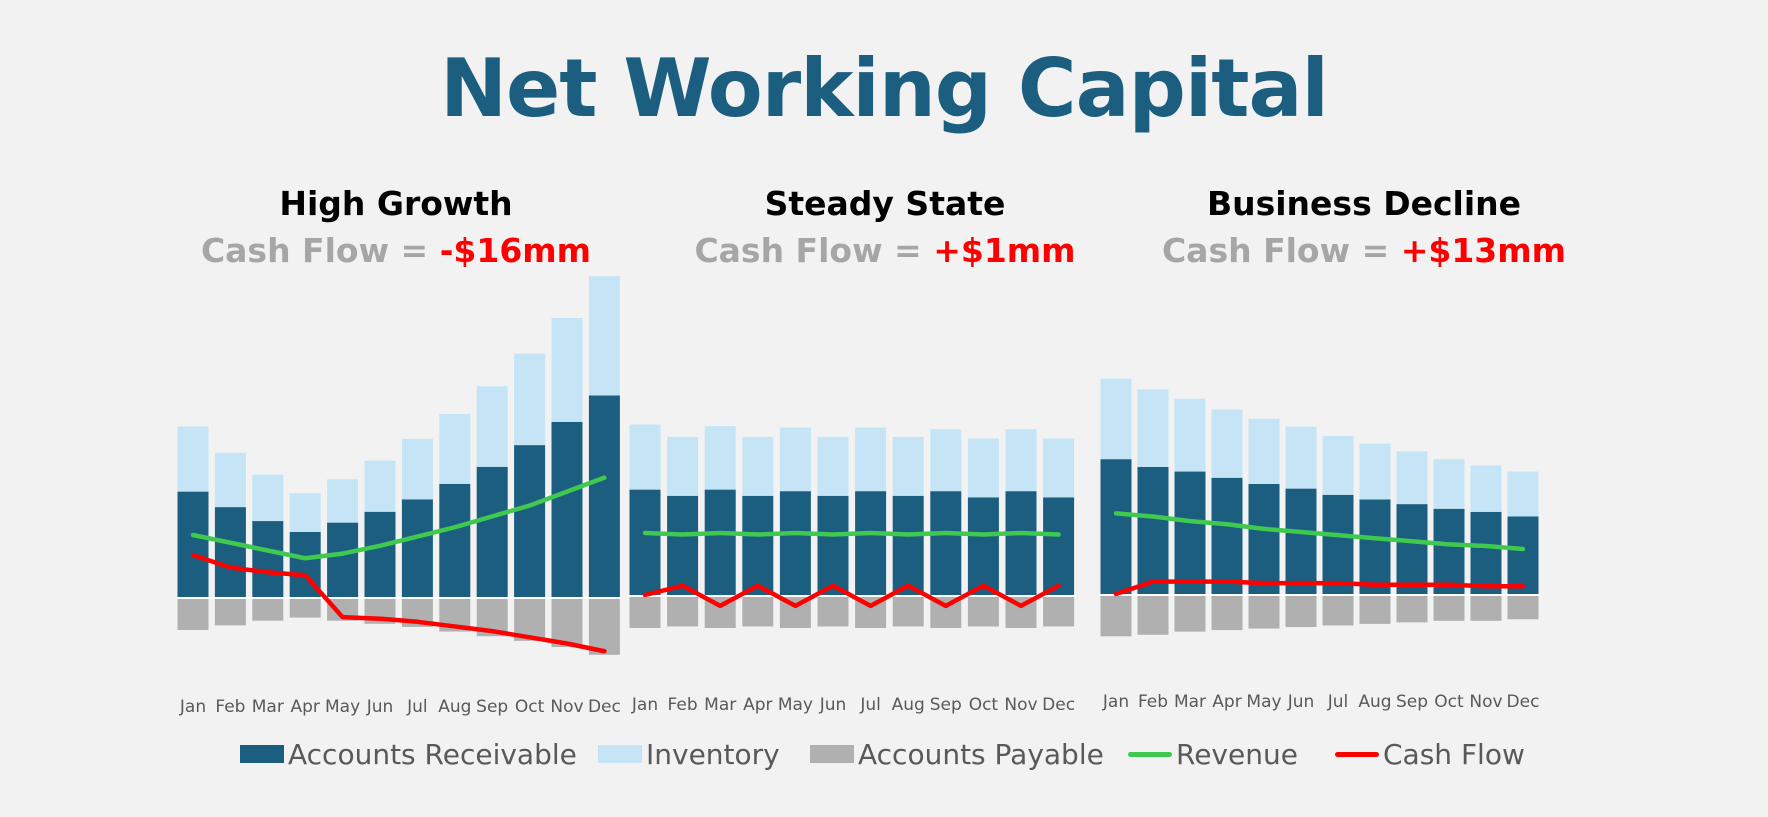  What do you see at coordinates (1483, 250) in the screenshot?
I see `cash-flow-value: +$13mm` at bounding box center [1483, 250].